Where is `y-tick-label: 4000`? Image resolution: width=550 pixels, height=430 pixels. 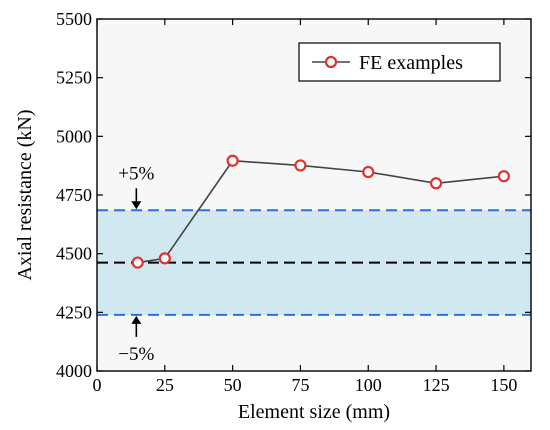
y-tick-label: 4000 is located at coordinates (74, 371).